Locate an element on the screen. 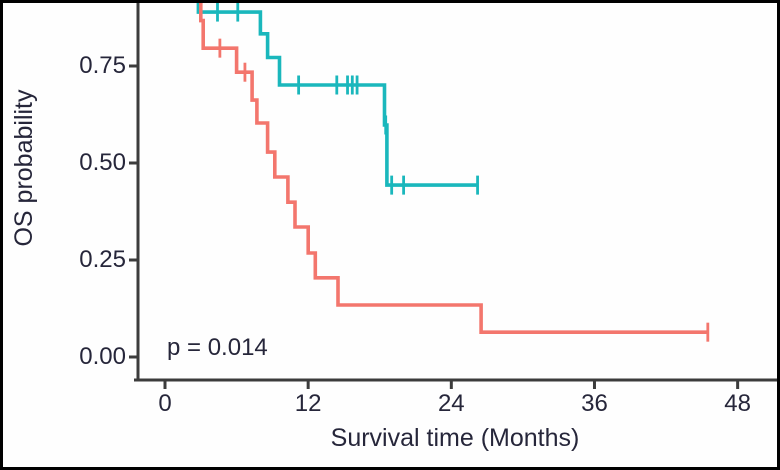 The width and height of the screenshot is (780, 470). p-value-annotation: p = 0.014 is located at coordinates (217, 347).